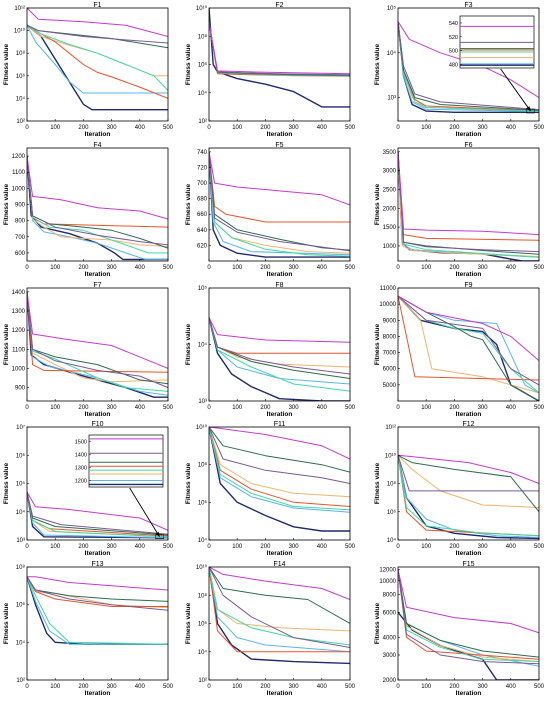  What do you see at coordinates (280, 424) in the screenshot?
I see `chart-title: F11` at bounding box center [280, 424].